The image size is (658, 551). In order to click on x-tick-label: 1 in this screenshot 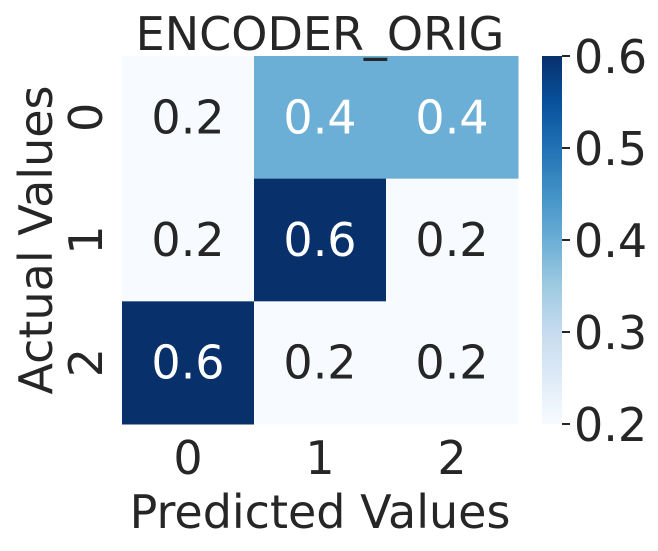, I will do `click(319, 458)`.